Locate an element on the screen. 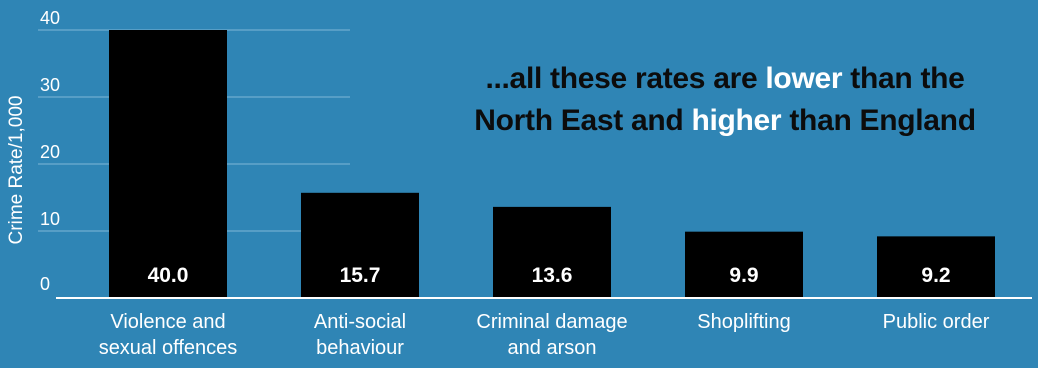 The height and width of the screenshot is (368, 1038). bar-value-label: 40.0 is located at coordinates (168, 275).